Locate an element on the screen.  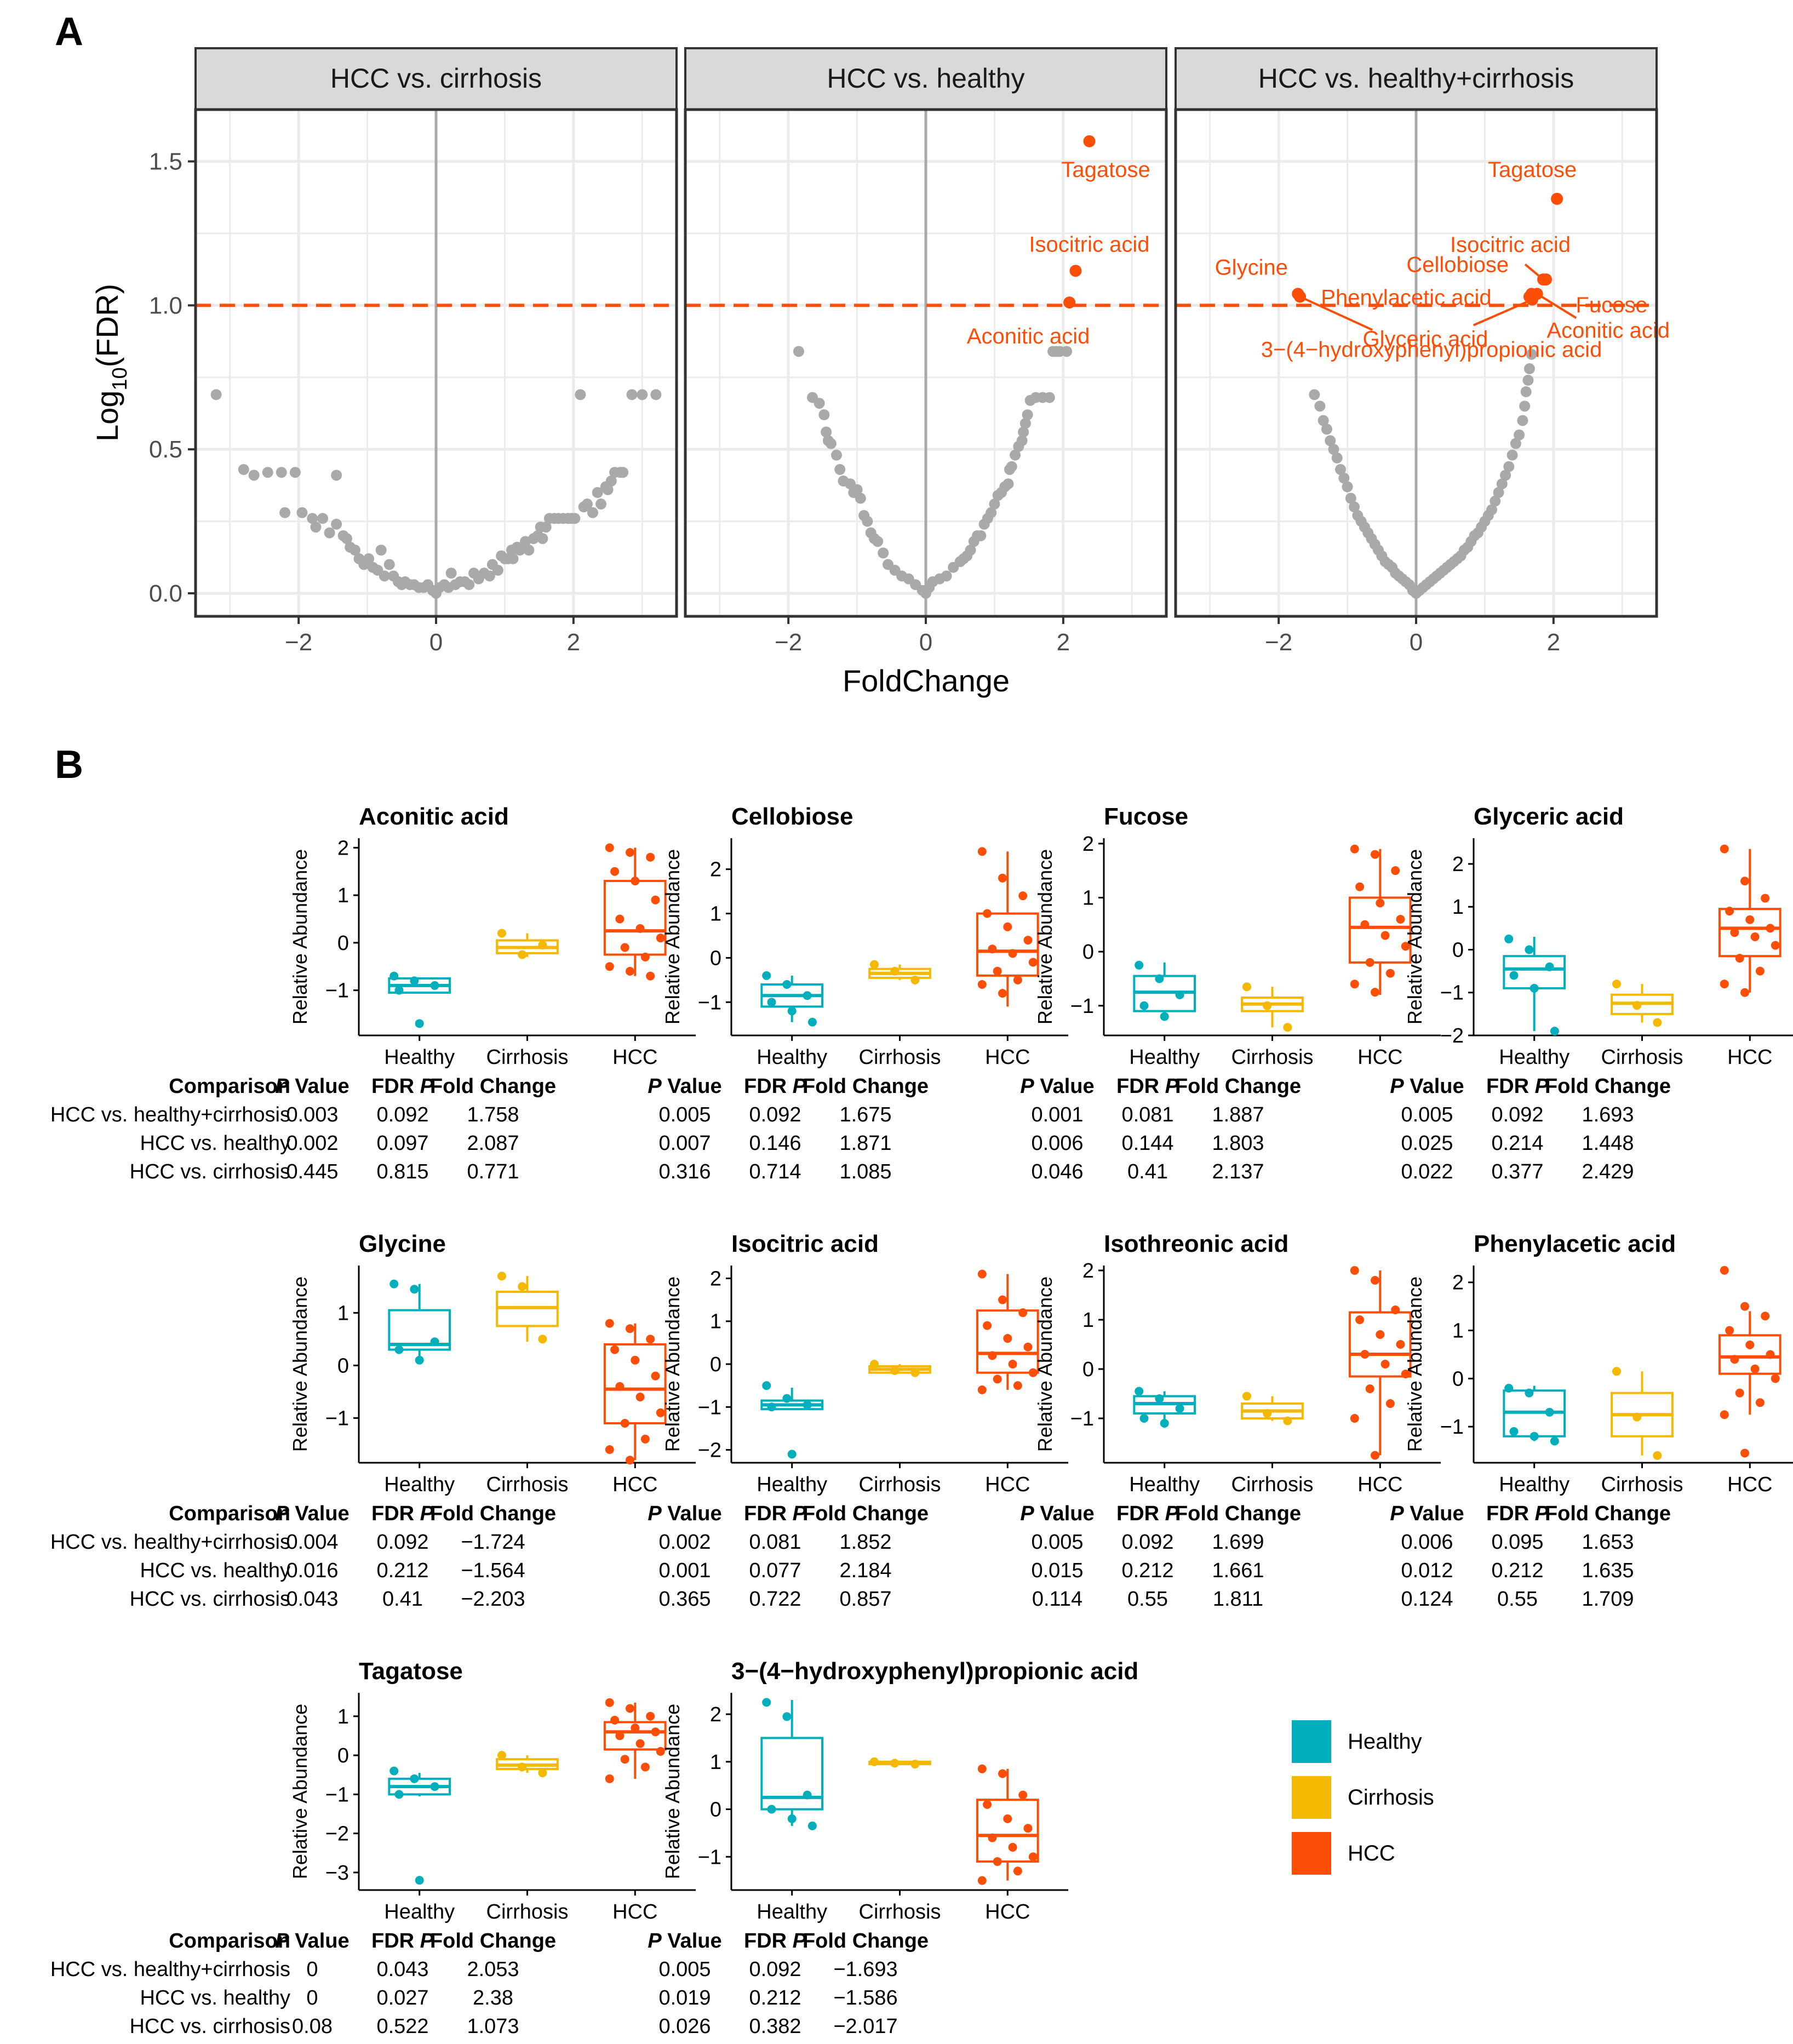
table-cell: 0.007 is located at coordinates (684, 1143).